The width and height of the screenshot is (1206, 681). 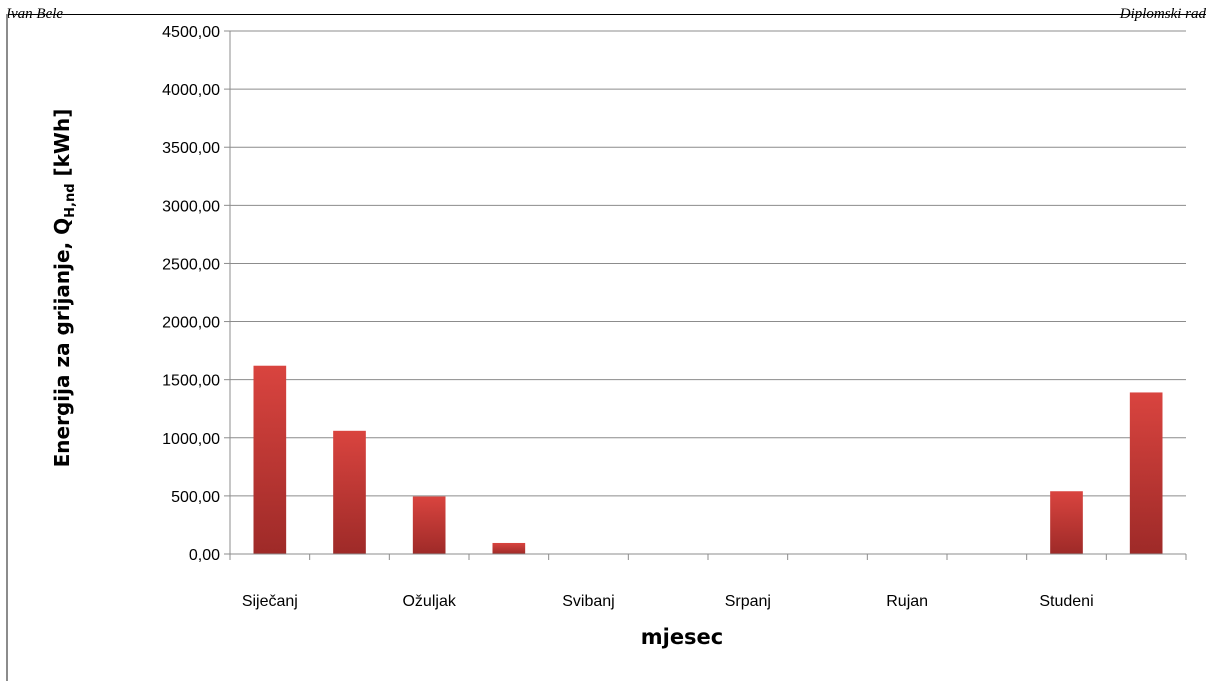 I want to click on header-author: Ivan Bele, so click(x=35, y=14).